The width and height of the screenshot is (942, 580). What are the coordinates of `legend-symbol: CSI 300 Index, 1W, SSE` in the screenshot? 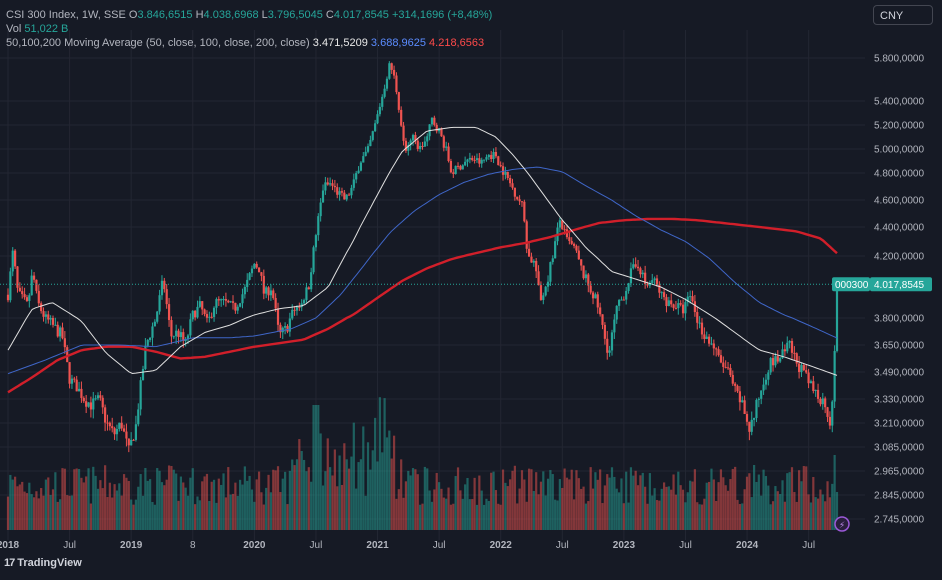 It's located at (66, 15).